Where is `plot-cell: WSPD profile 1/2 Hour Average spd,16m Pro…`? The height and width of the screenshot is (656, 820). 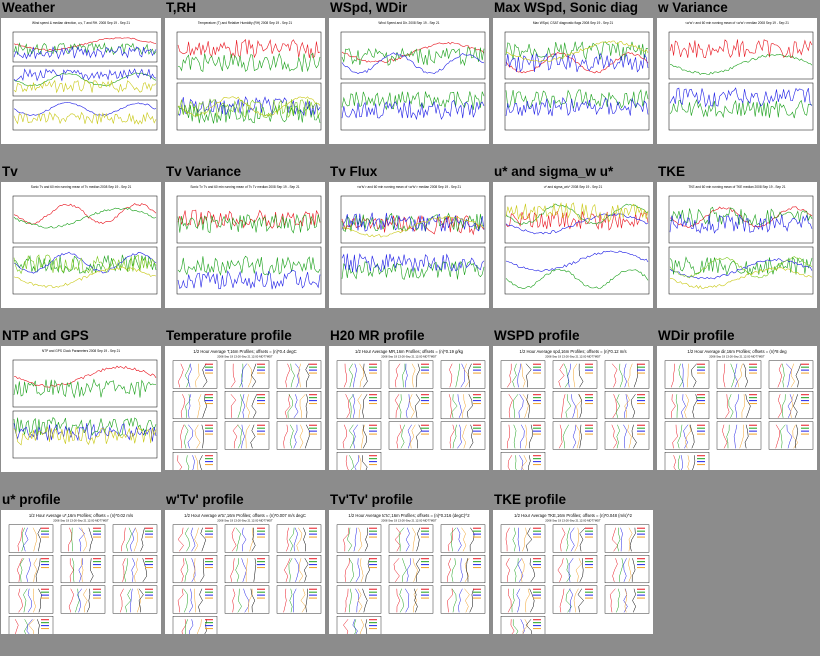 plot-cell: WSPD profile 1/2 Hour Average spd,16m Pro… is located at coordinates (574, 410).